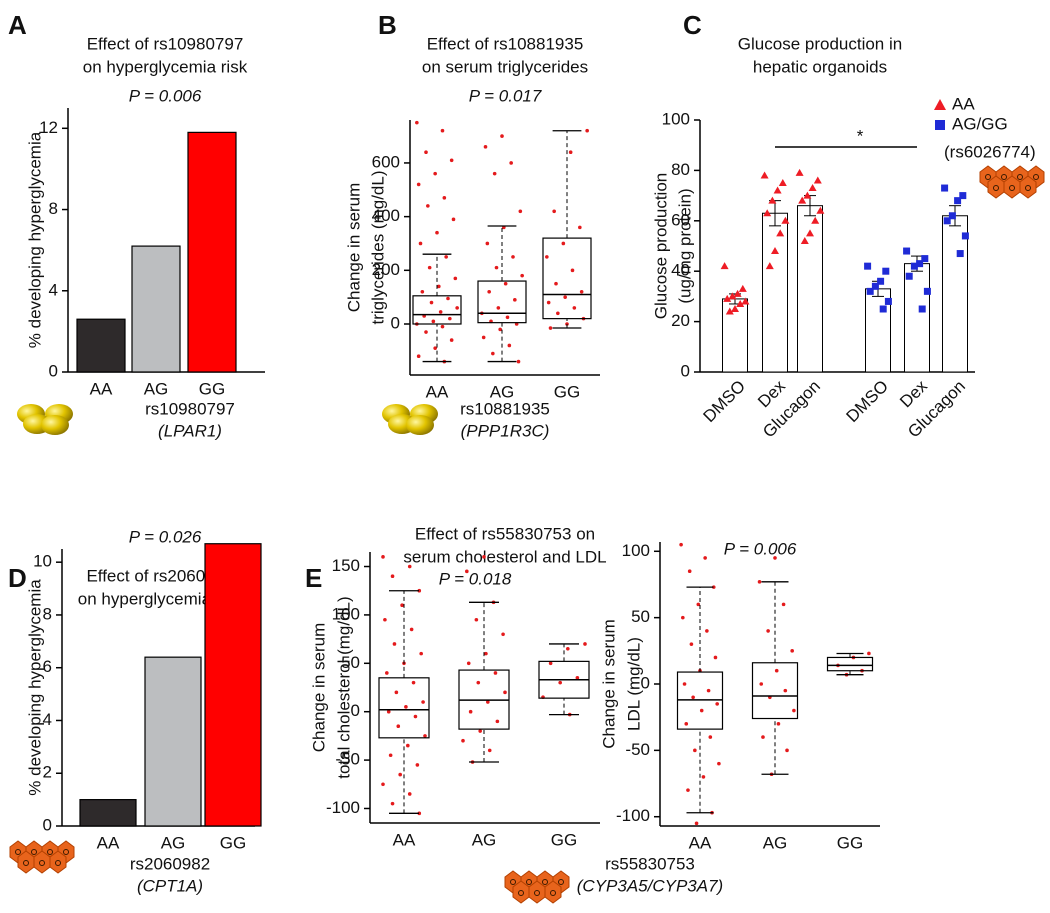 Image resolution: width=1050 pixels, height=913 pixels. I want to click on chart-title: Effect of rs55830753 on, so click(505, 533).